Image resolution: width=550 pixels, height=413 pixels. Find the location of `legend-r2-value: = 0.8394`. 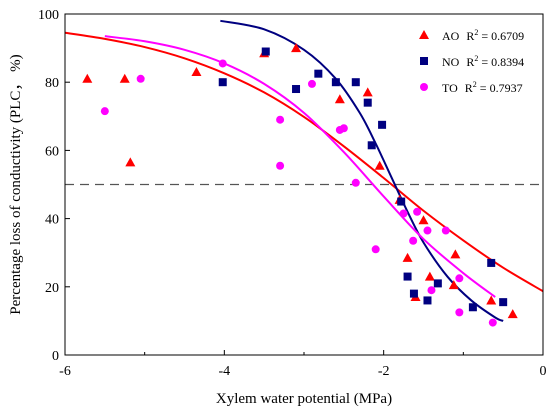

legend-r2-value: = 0.8394 is located at coordinates (501, 62).